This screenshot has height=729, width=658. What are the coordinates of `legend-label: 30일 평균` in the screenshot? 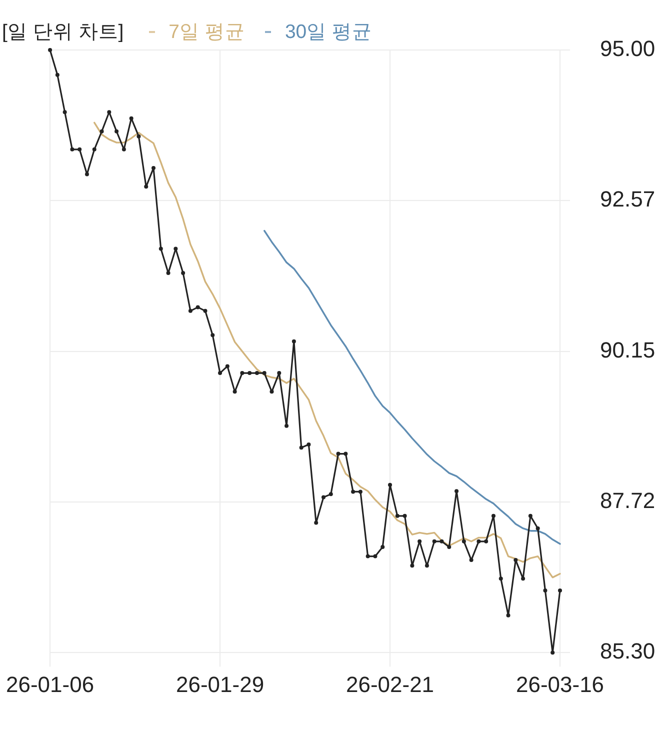 It's located at (328, 32).